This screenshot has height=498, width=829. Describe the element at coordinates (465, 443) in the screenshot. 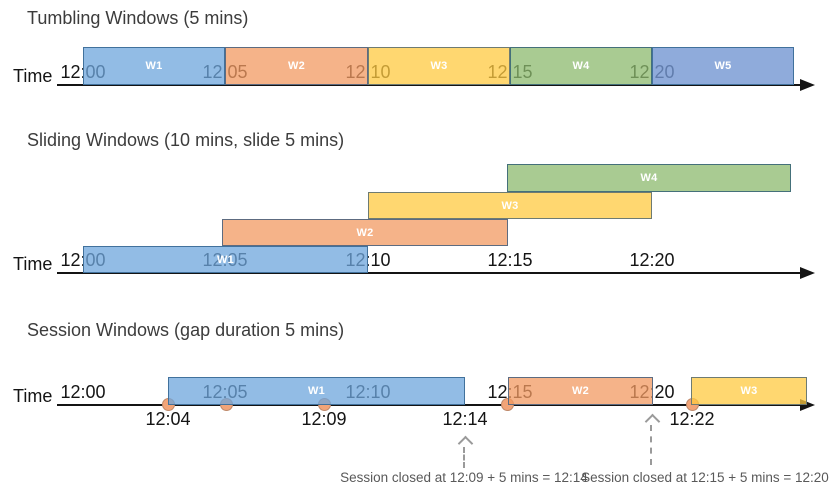

I see `annotation-arrowhead-1-icon` at that location.